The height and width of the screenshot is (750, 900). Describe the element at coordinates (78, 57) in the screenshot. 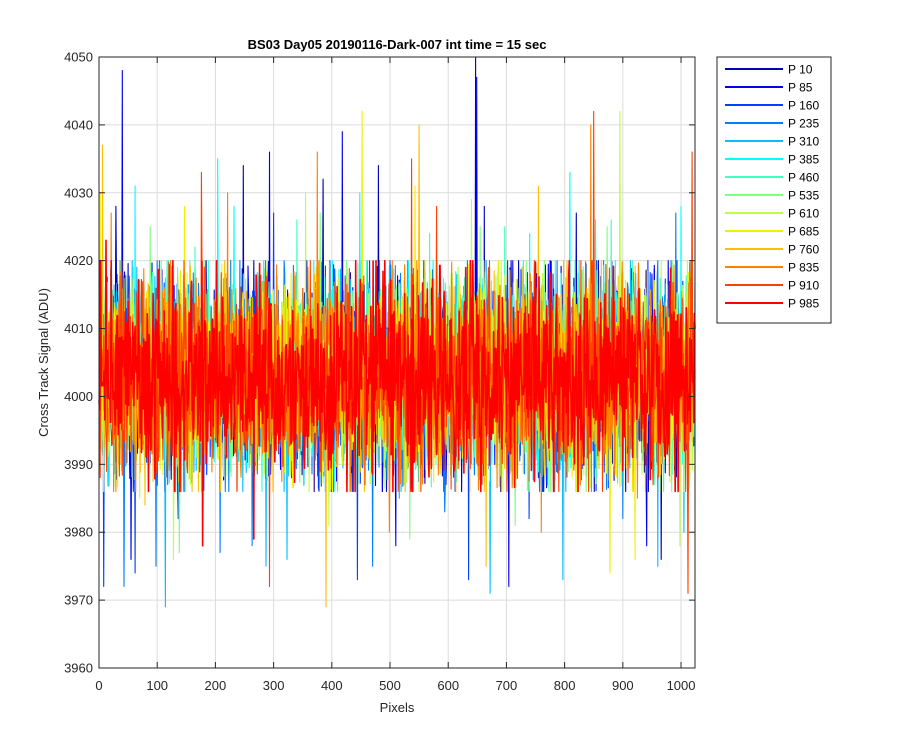

I see `y-tick-label: 4050` at that location.